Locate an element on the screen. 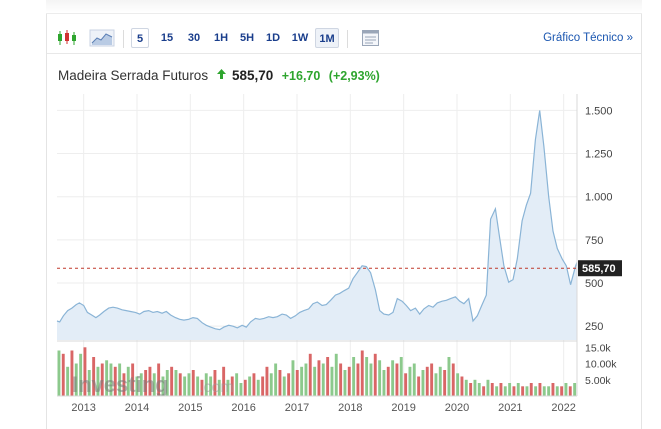  candlestick-chart-icon is located at coordinates (67, 38).